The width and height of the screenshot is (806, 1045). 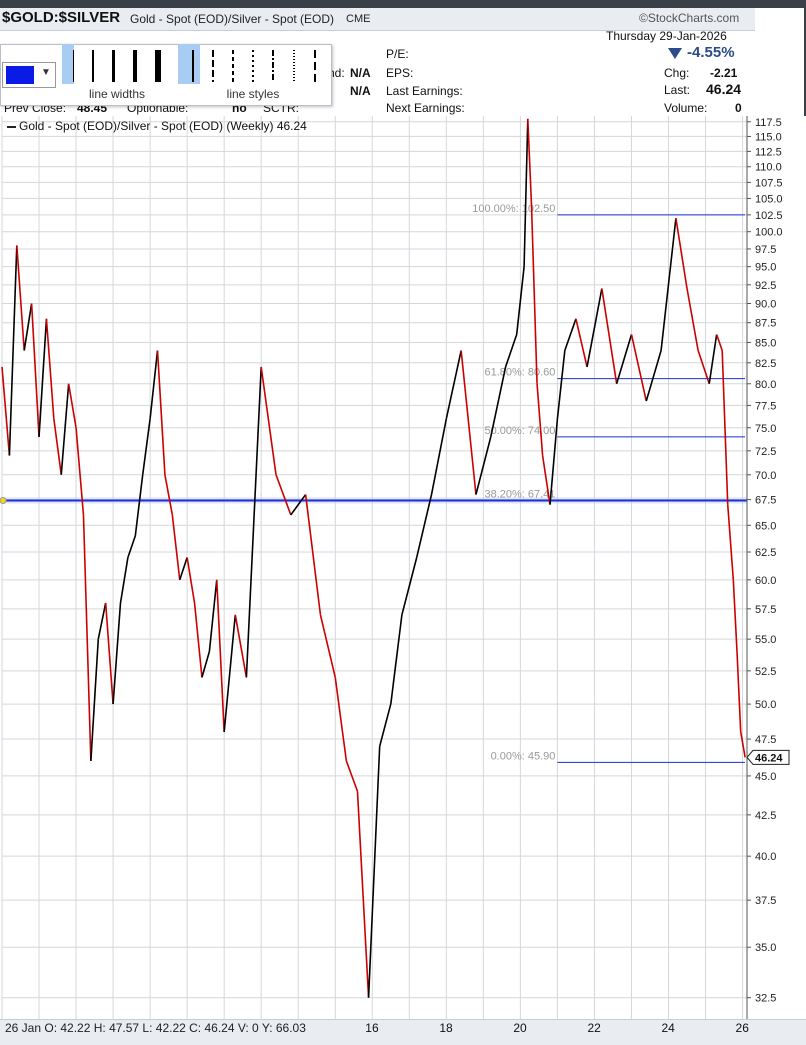 I want to click on y-tick-label: 42.5, so click(x=765, y=816).